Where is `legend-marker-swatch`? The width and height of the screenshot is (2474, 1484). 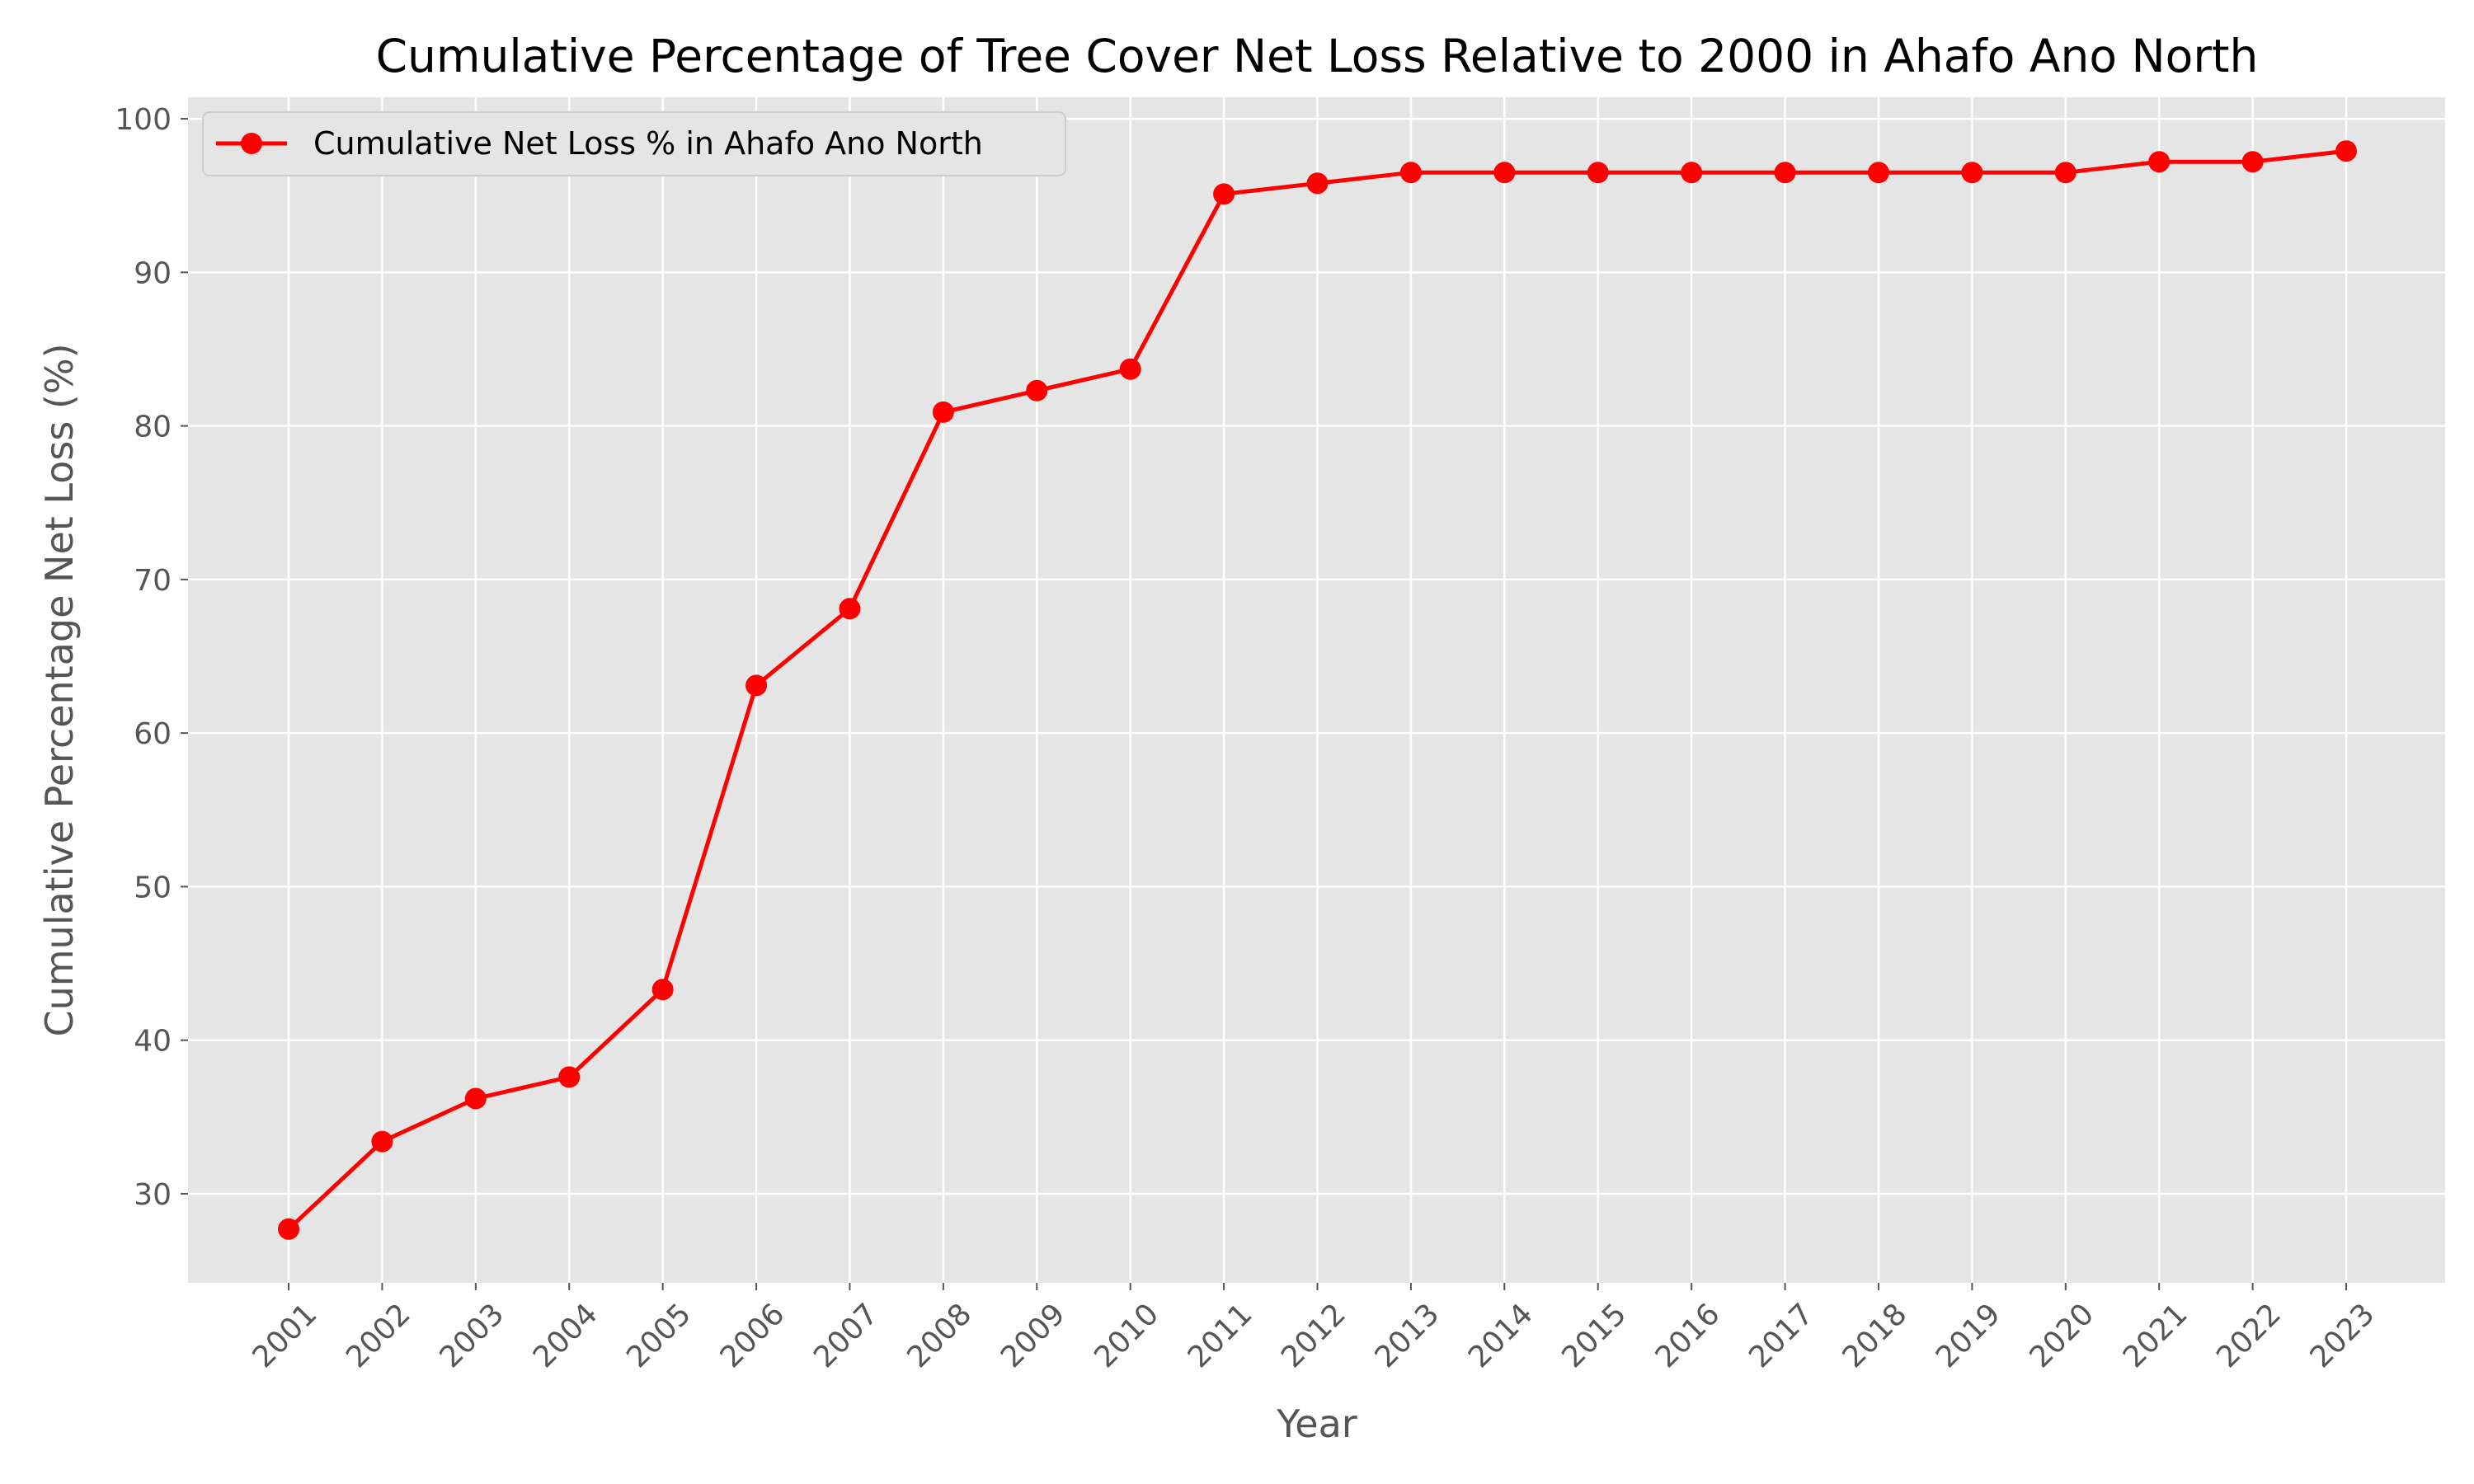 legend-marker-swatch is located at coordinates (251, 143).